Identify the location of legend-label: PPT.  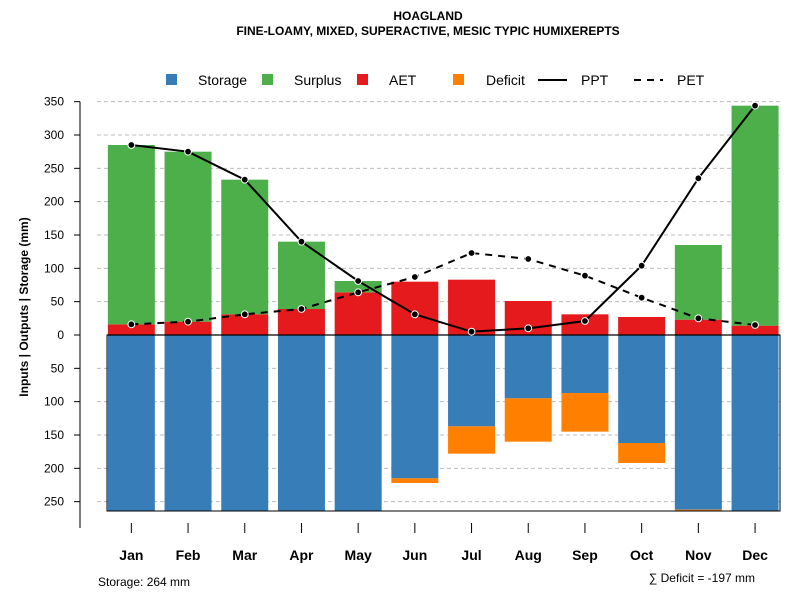
(595, 80).